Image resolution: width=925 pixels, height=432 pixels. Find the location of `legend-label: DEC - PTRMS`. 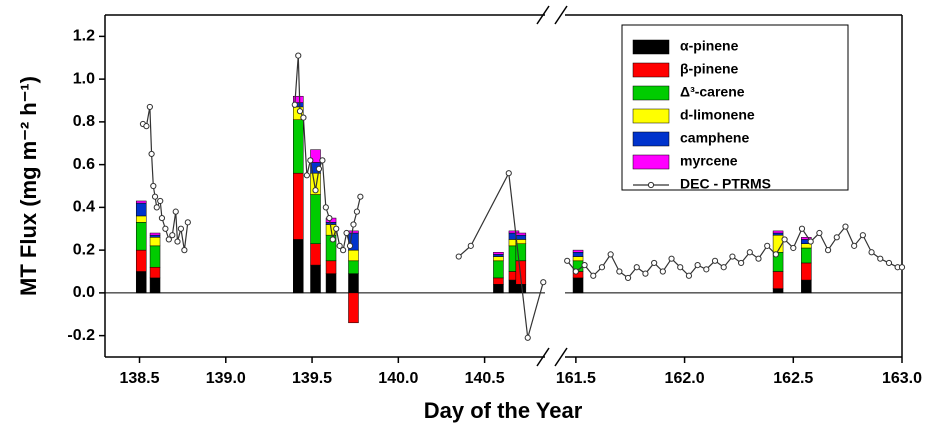

legend-label: DEC - PTRMS is located at coordinates (725, 184).